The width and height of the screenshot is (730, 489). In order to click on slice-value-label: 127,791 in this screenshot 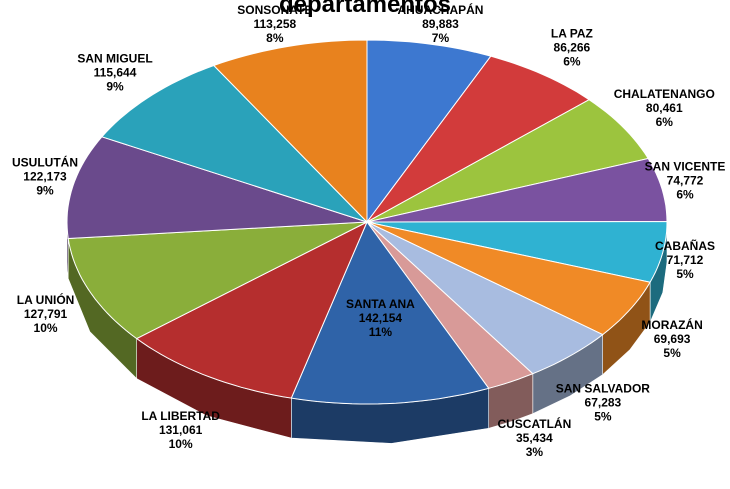, I will do `click(46, 314)`.